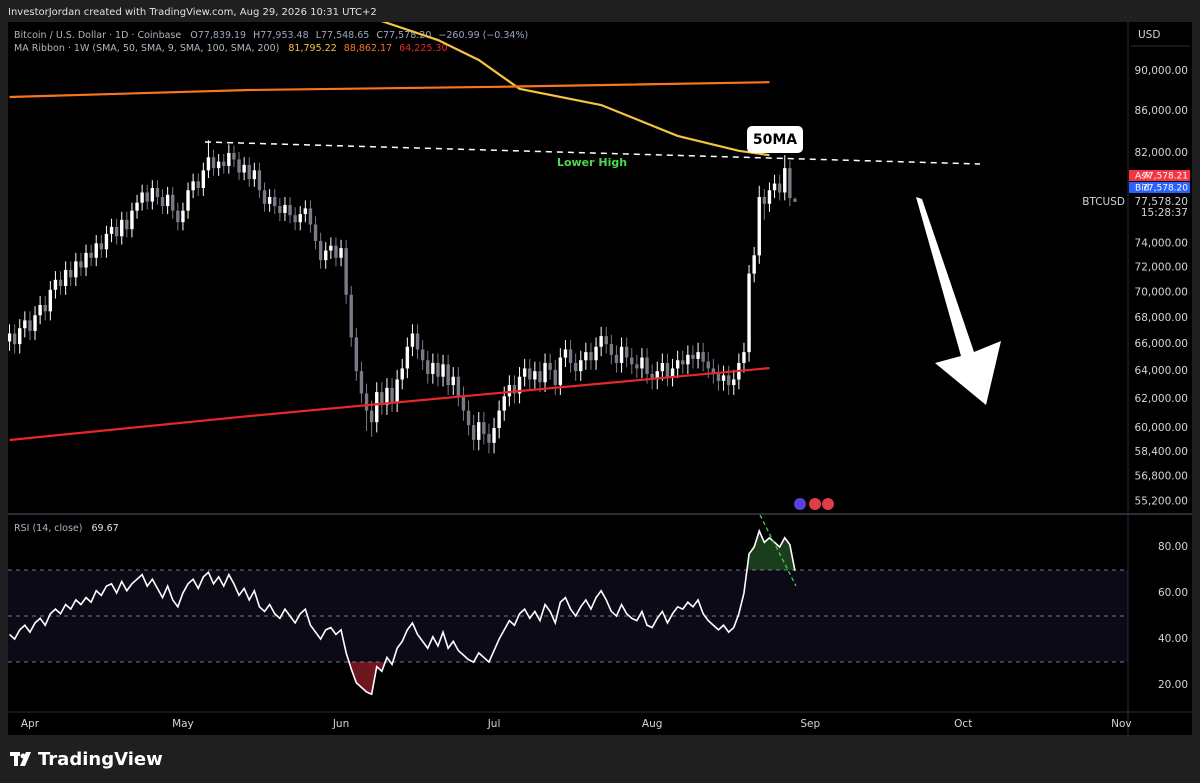 The width and height of the screenshot is (1200, 783). Describe the element at coordinates (222, 35) in the screenshot. I see `legend-value: 77,839.19` at that location.